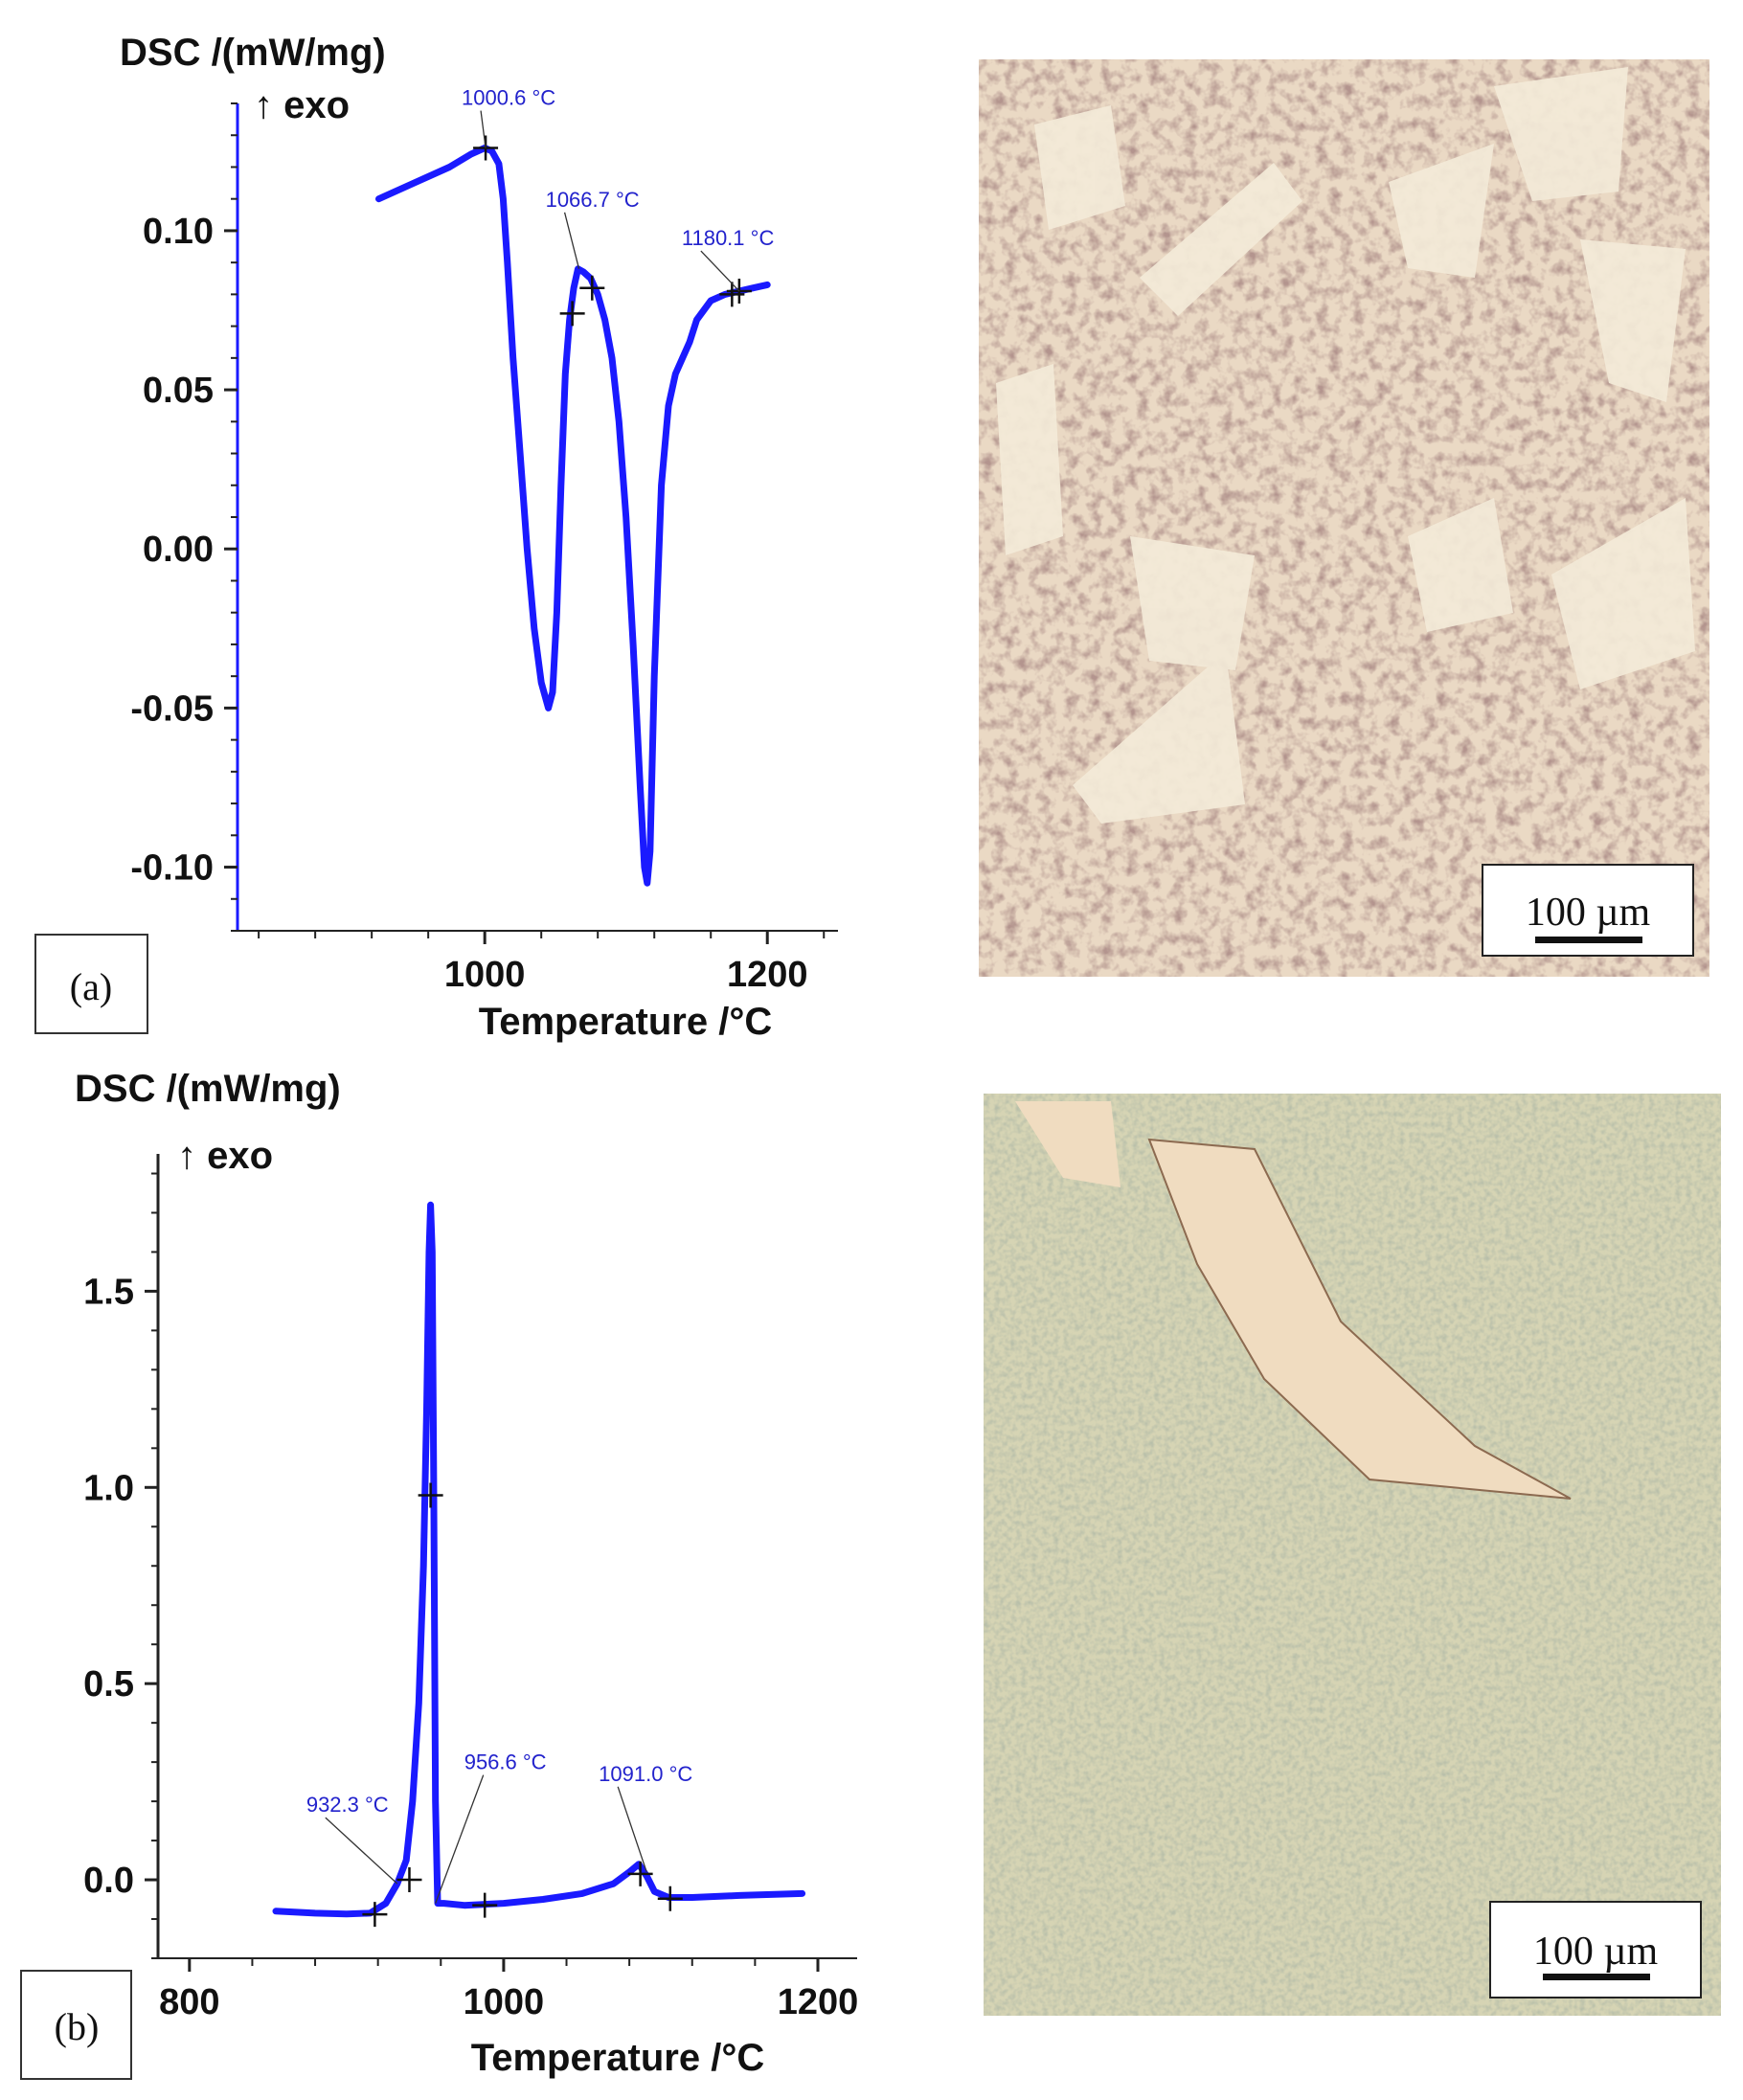  I want to click on panel-label: (b), so click(78, 2026).